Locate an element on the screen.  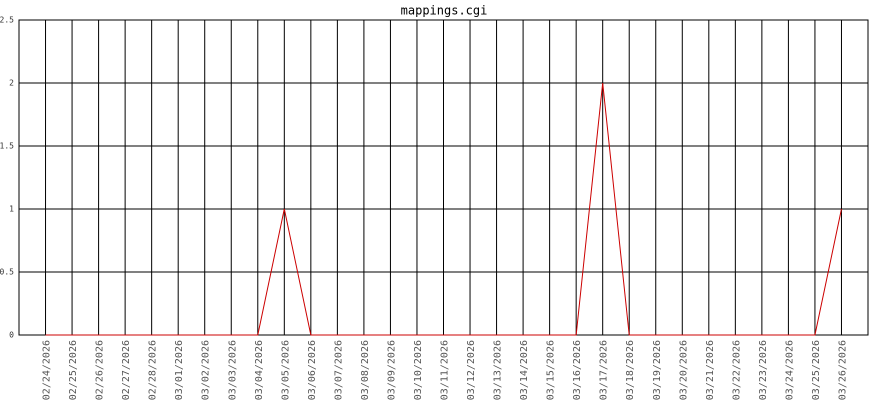
x-tick-label: 03/13/2026 is located at coordinates (498, 370).